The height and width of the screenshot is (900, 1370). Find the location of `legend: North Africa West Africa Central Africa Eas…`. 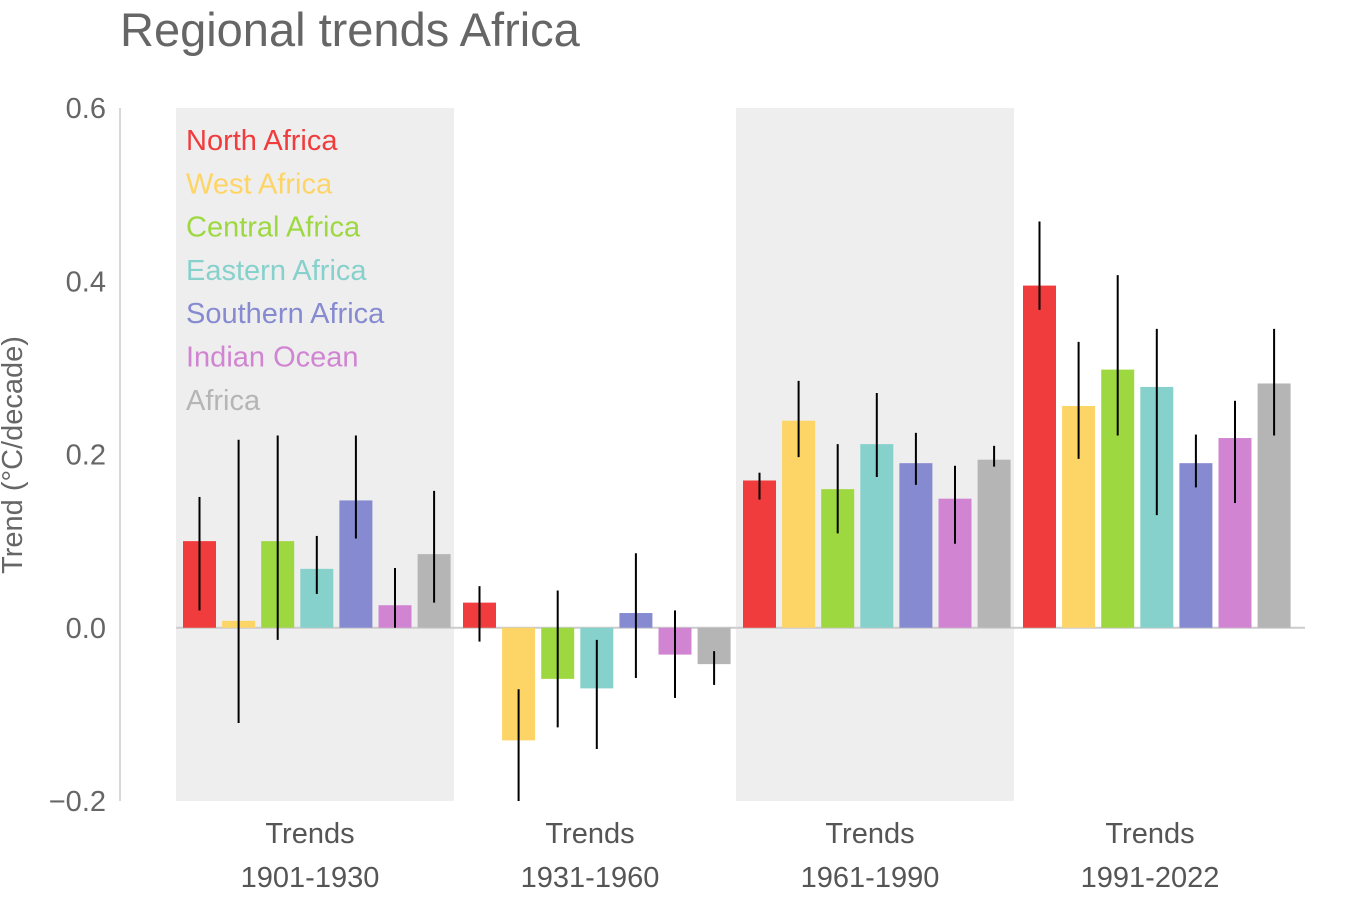

legend: North Africa West Africa Central Africa Eas… is located at coordinates (285, 271).